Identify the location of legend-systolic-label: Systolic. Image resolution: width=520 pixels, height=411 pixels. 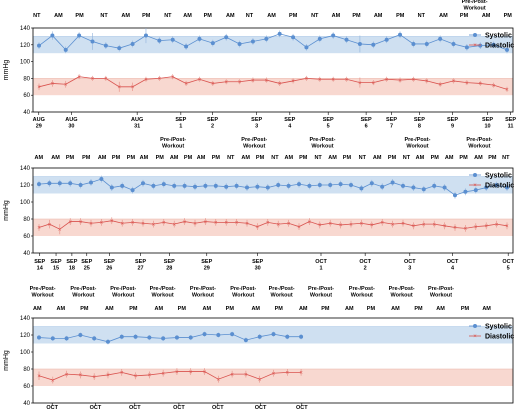
(498, 176).